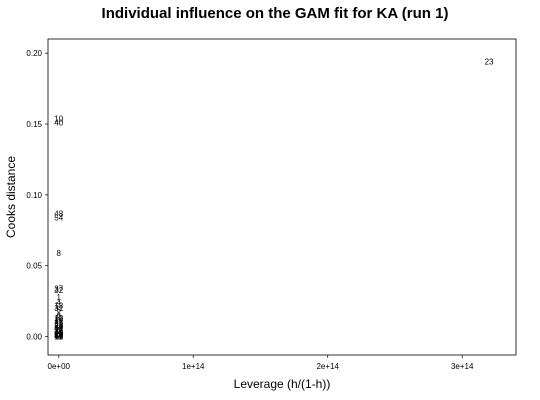 The width and height of the screenshot is (540, 400). Describe the element at coordinates (34, 337) in the screenshot. I see `y-tick-label: 0.00` at that location.